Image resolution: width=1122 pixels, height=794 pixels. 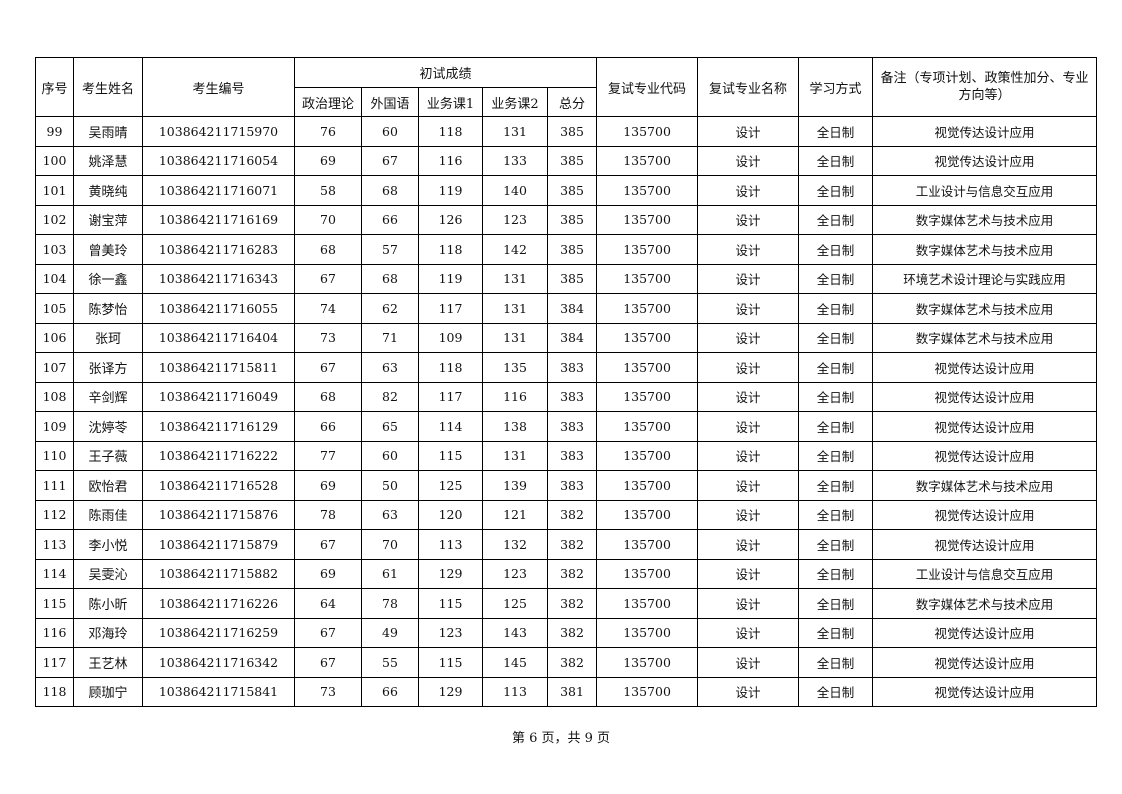 I want to click on cell-id: 103864211716404, so click(x=218, y=337).